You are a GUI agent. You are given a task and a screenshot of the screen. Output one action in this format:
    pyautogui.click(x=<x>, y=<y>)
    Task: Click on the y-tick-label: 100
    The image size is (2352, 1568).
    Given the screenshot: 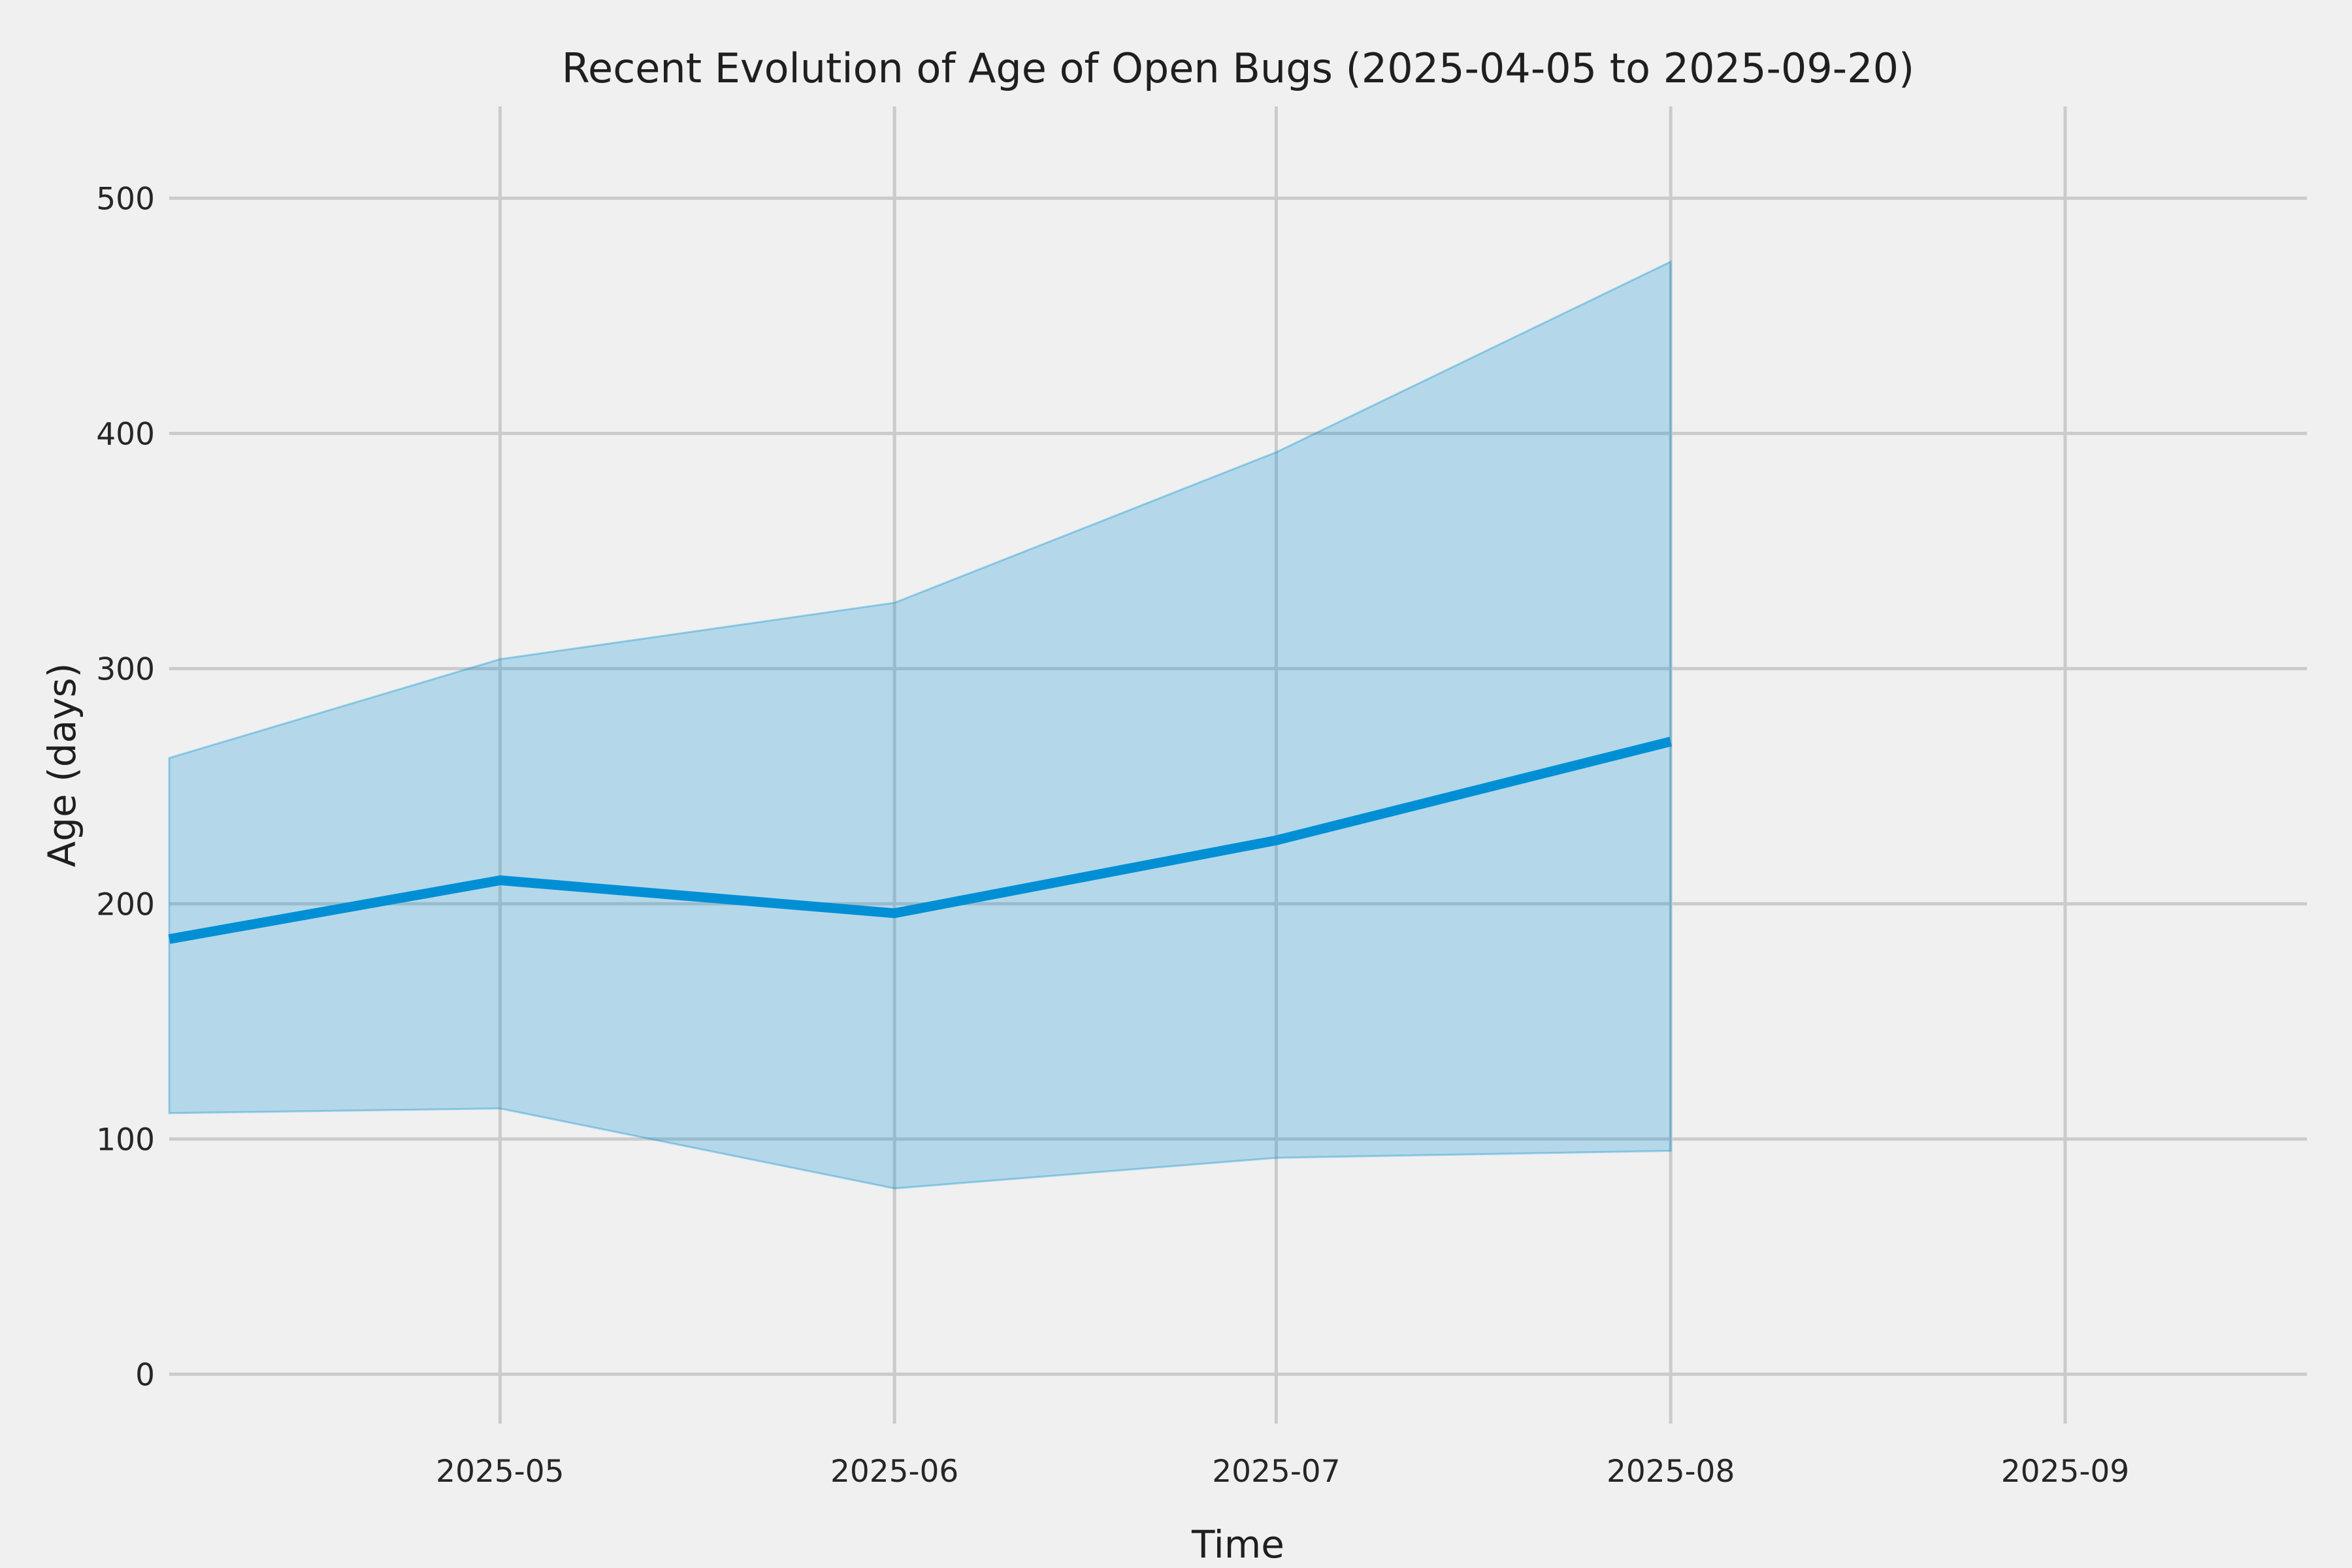 What is the action you would take?
    pyautogui.click(x=125, y=1140)
    